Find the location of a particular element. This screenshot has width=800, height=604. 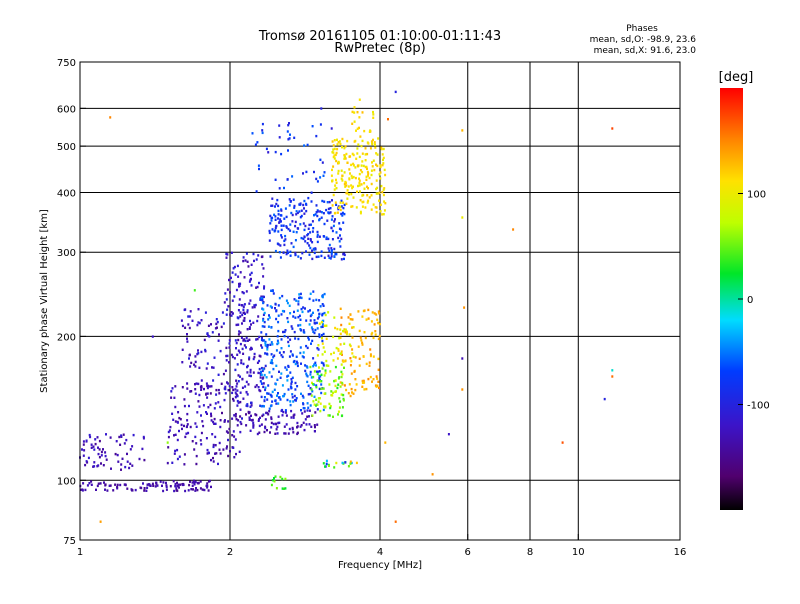

stats-line-o: mean, sd,O: -98.9, 23.6 is located at coordinates (643, 40).